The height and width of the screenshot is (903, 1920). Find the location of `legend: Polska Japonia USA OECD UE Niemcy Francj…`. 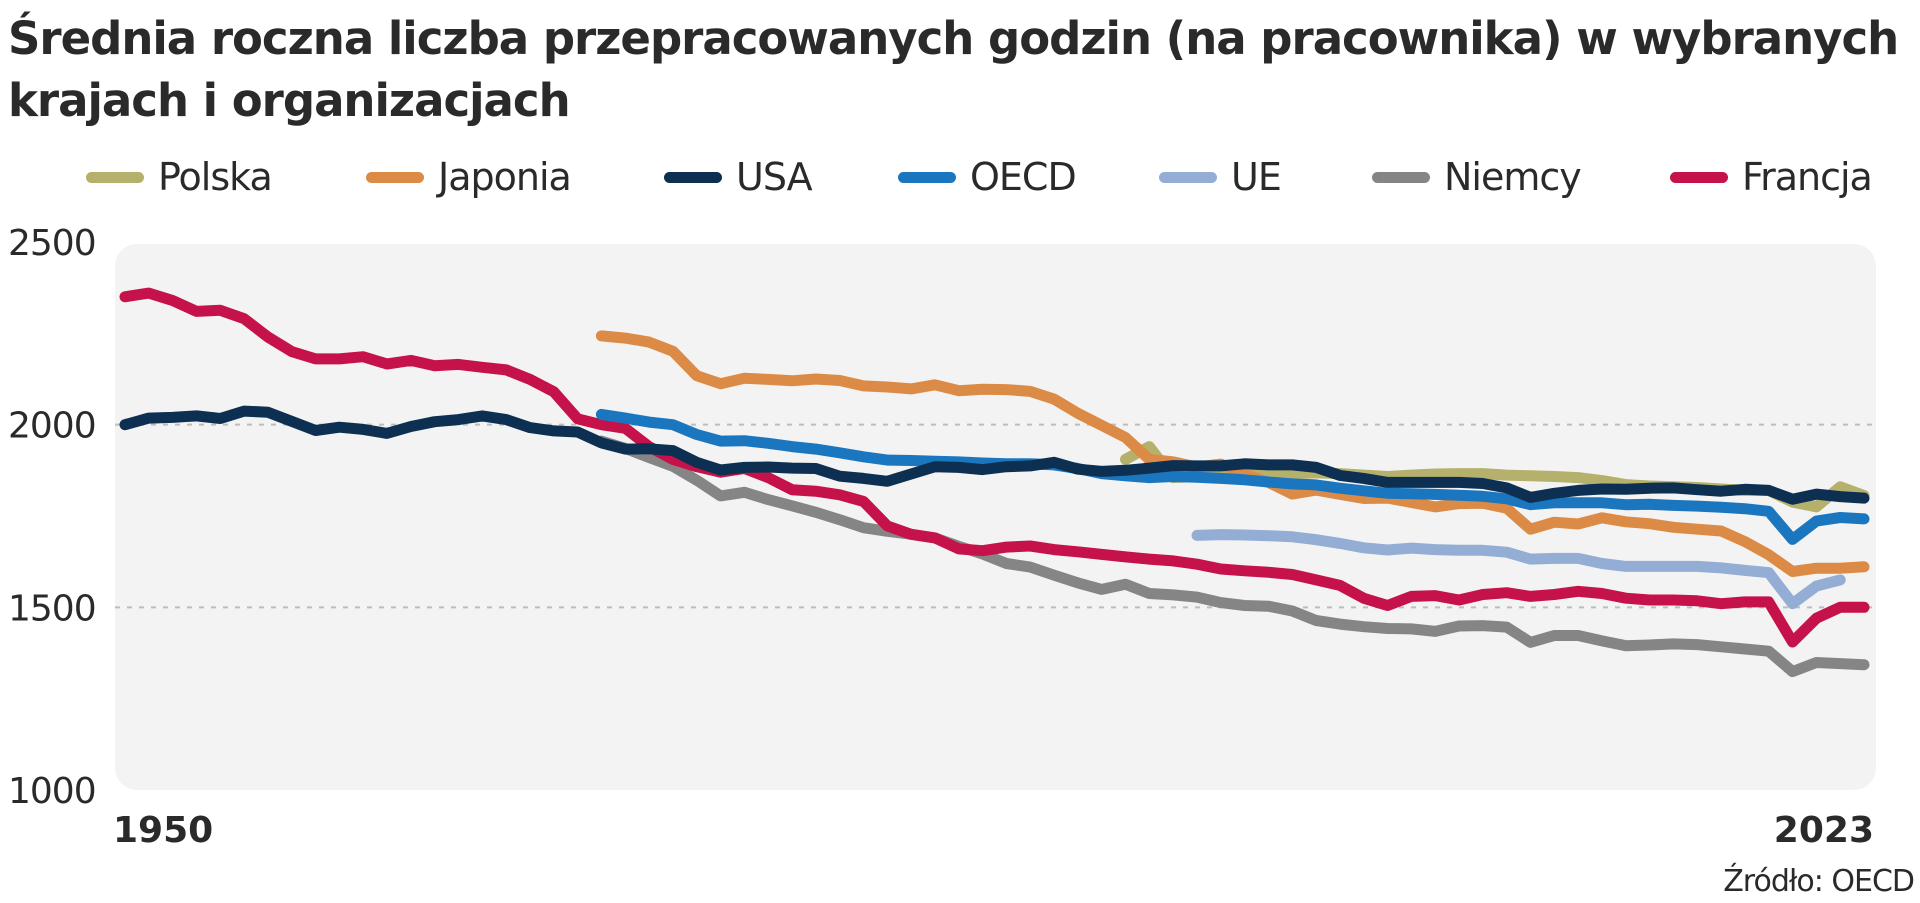

legend: Polska Japonia USA OECD UE Niemcy Francj… is located at coordinates (1001, 177).